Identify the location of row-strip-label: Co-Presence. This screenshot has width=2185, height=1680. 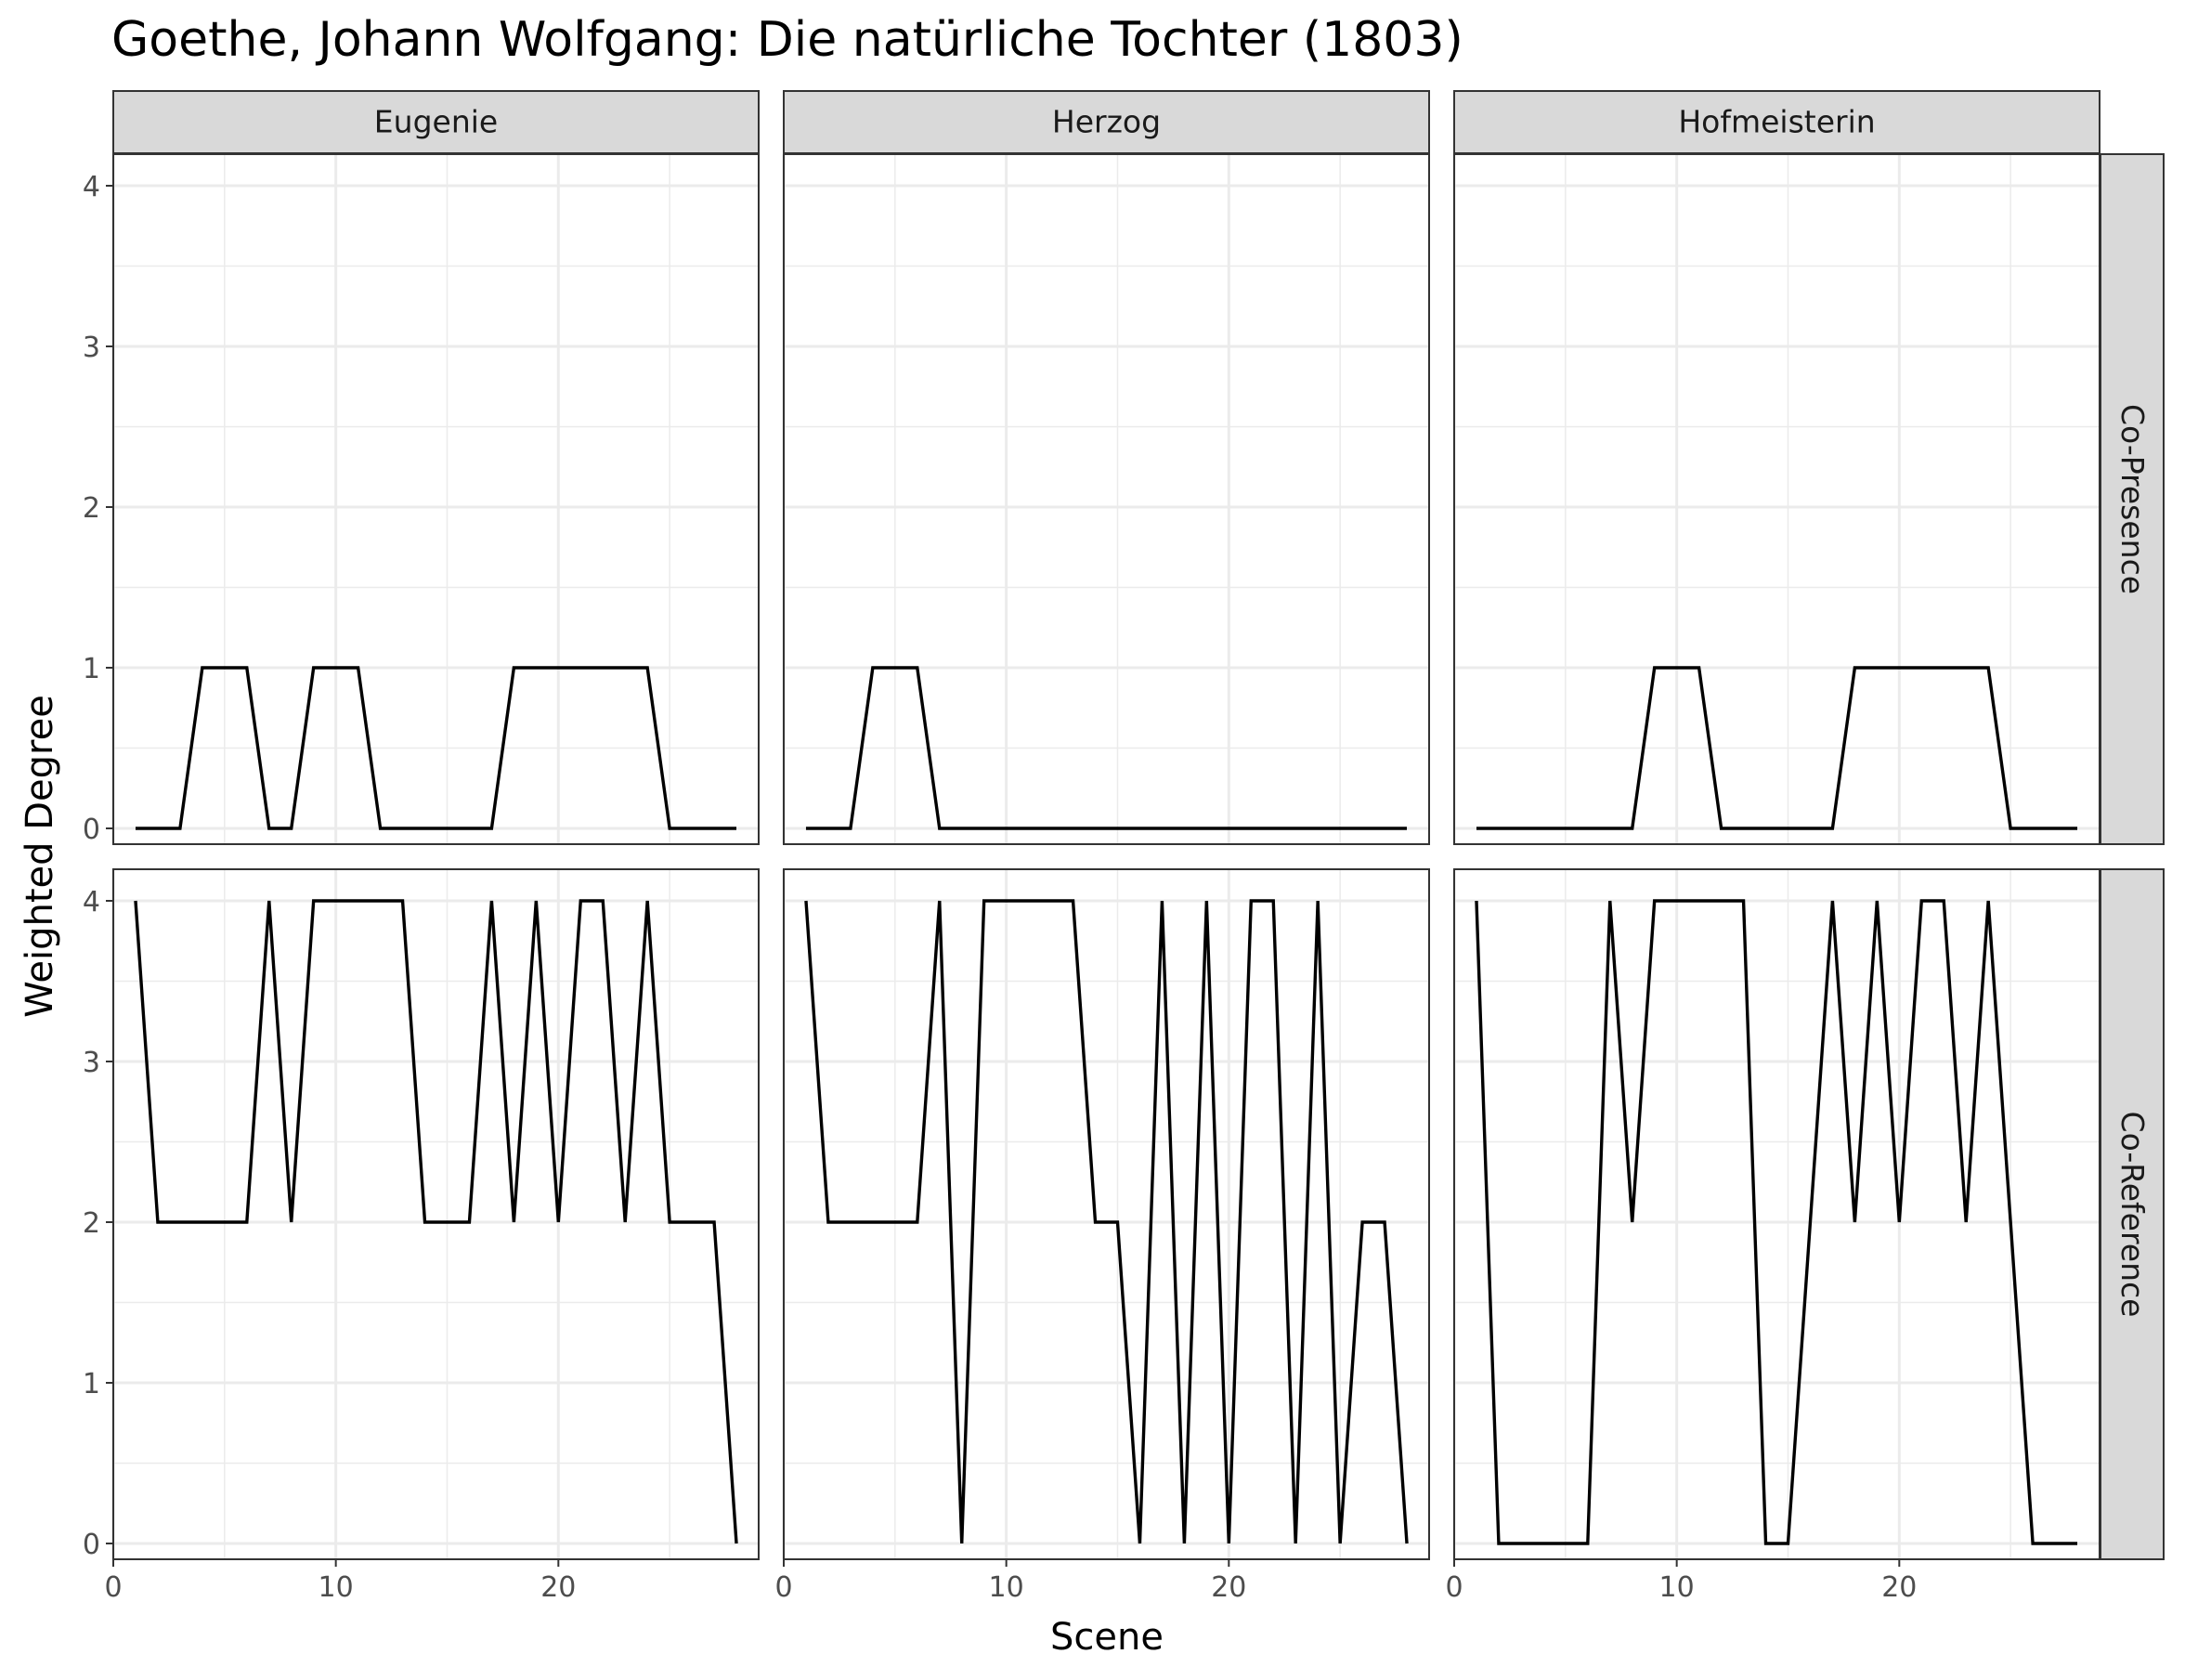
(2132, 499).